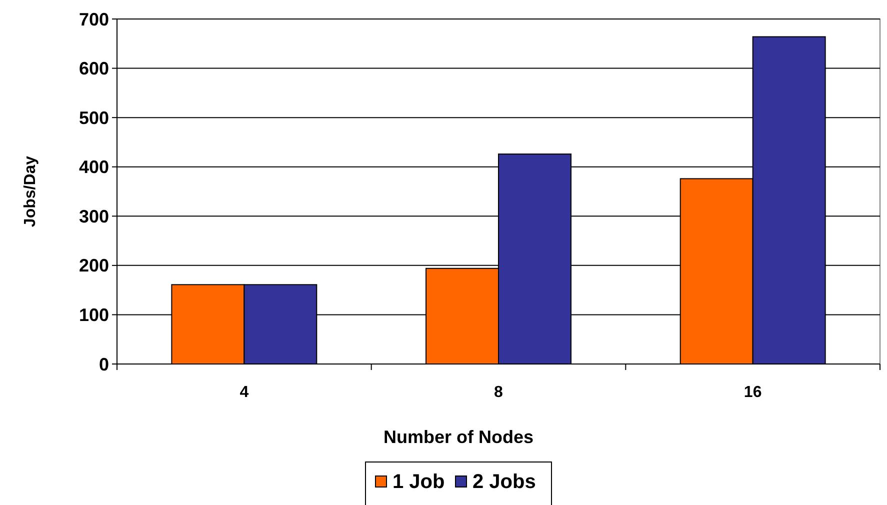 The height and width of the screenshot is (505, 887). Describe the element at coordinates (504, 482) in the screenshot. I see `legend-label: 2 Jobs` at that location.